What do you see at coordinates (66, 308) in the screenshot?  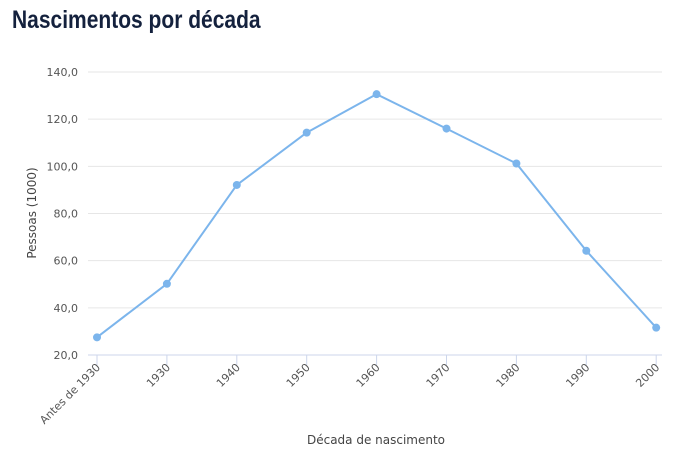 I see `y-tick-label: 40,0` at bounding box center [66, 308].